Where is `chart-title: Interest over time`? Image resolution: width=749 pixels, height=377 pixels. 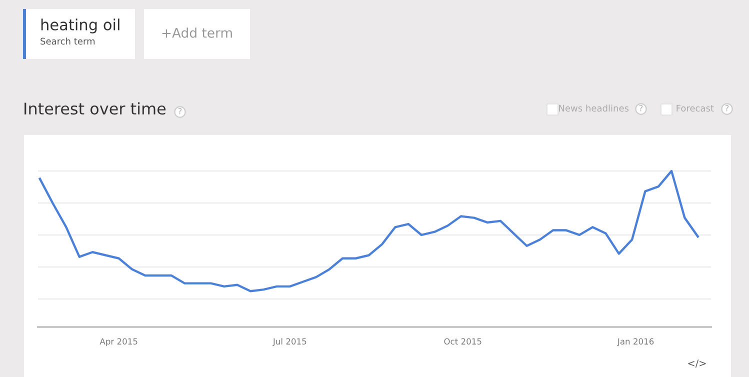 chart-title: Interest over time is located at coordinates (95, 108).